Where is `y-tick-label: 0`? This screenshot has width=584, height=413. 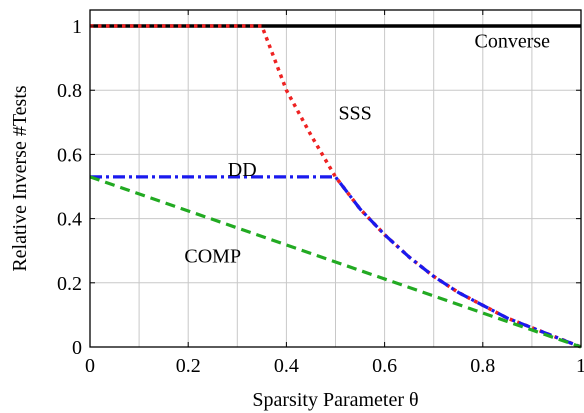
y-tick-label: 0 is located at coordinates (77, 348).